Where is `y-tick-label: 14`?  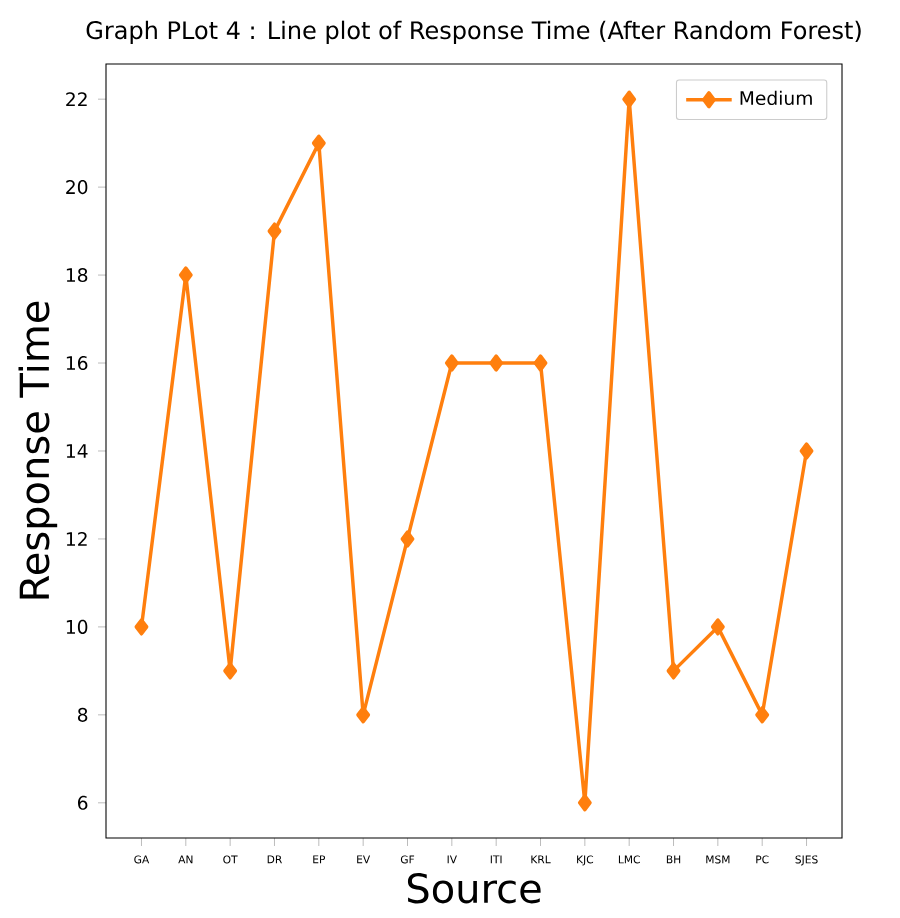 y-tick-label: 14 is located at coordinates (77, 451).